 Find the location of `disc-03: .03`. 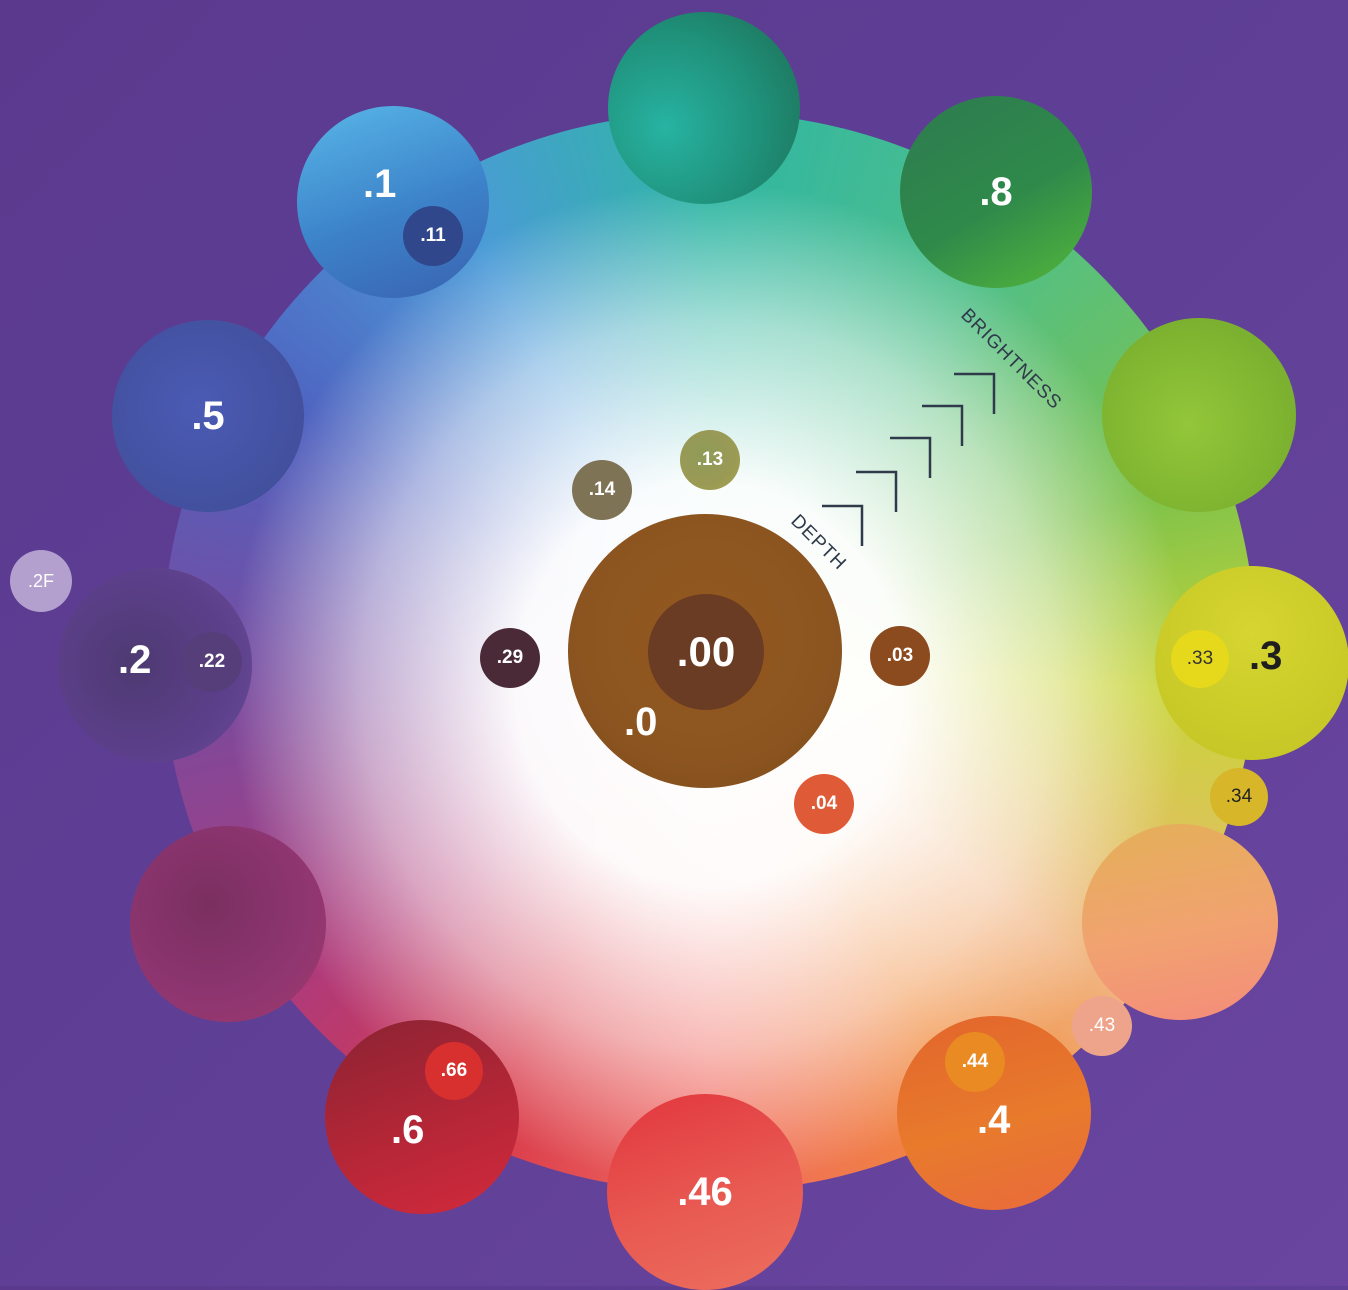

disc-03: .03 is located at coordinates (900, 656).